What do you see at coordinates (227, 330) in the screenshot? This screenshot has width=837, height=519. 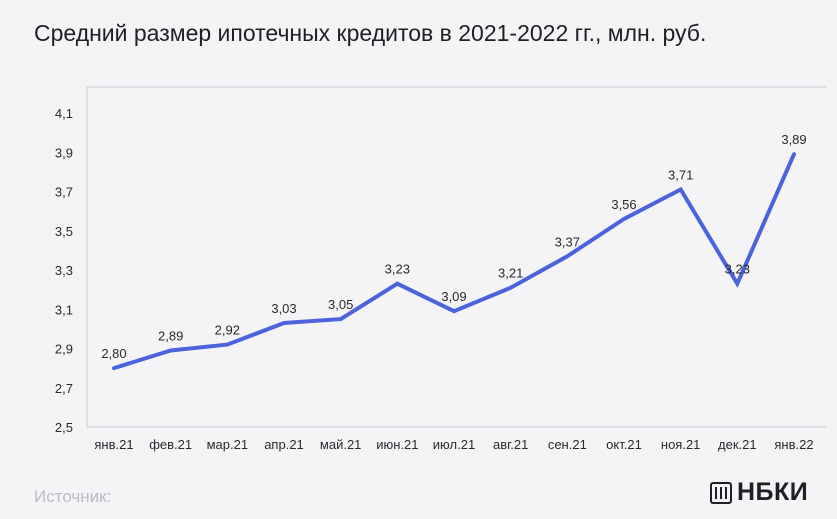 I see `data-label: 2,92` at bounding box center [227, 330].